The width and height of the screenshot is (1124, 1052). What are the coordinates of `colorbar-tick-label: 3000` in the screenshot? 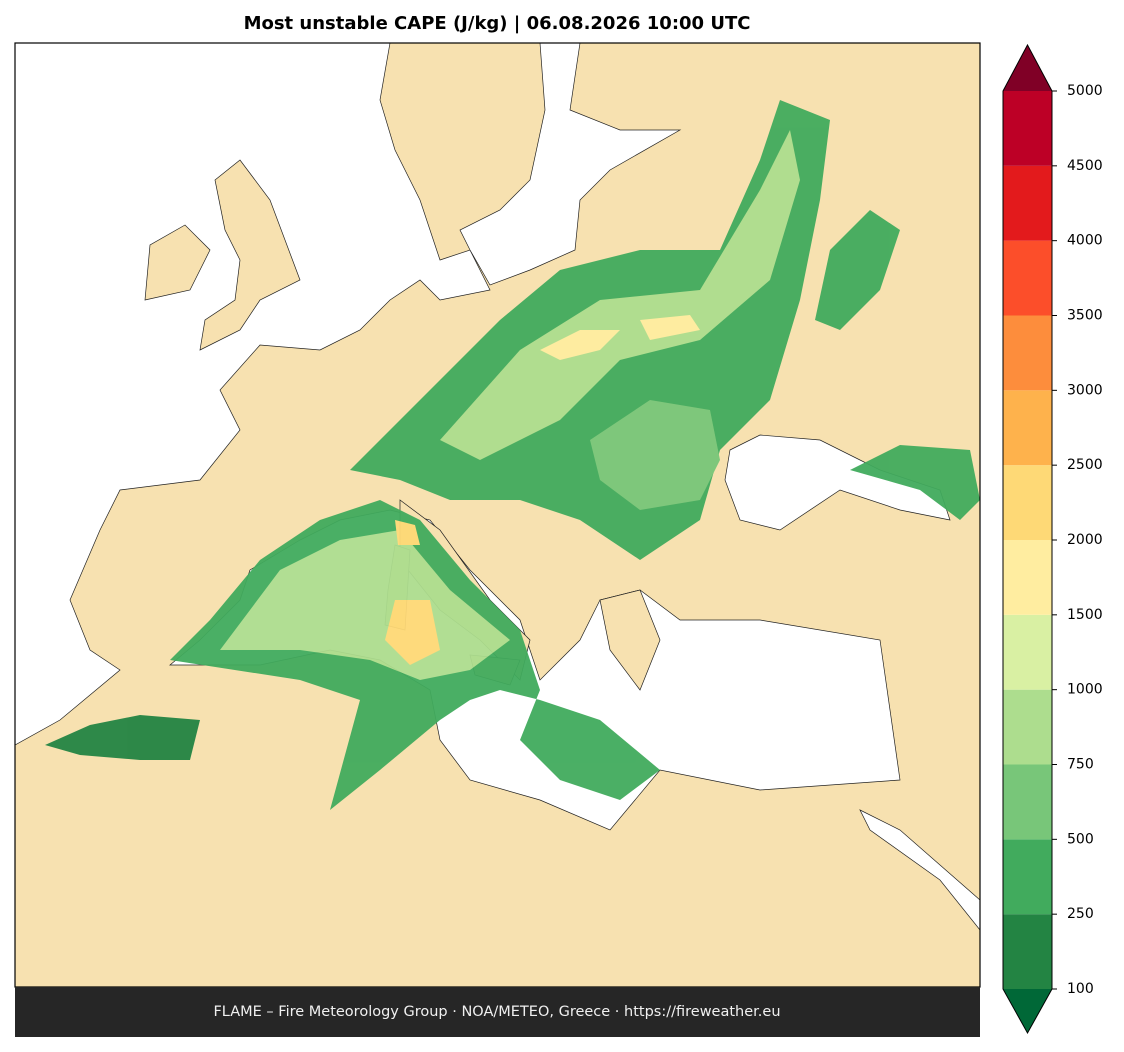 It's located at (1085, 390).